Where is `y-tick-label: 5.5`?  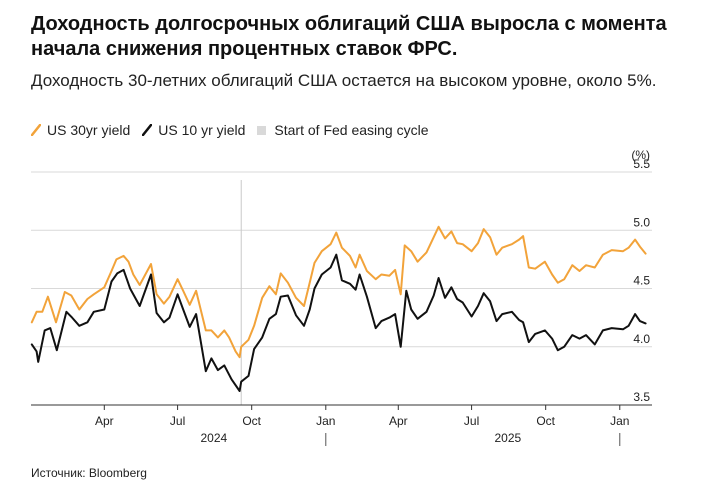
y-tick-label: 5.5 is located at coordinates (641, 164).